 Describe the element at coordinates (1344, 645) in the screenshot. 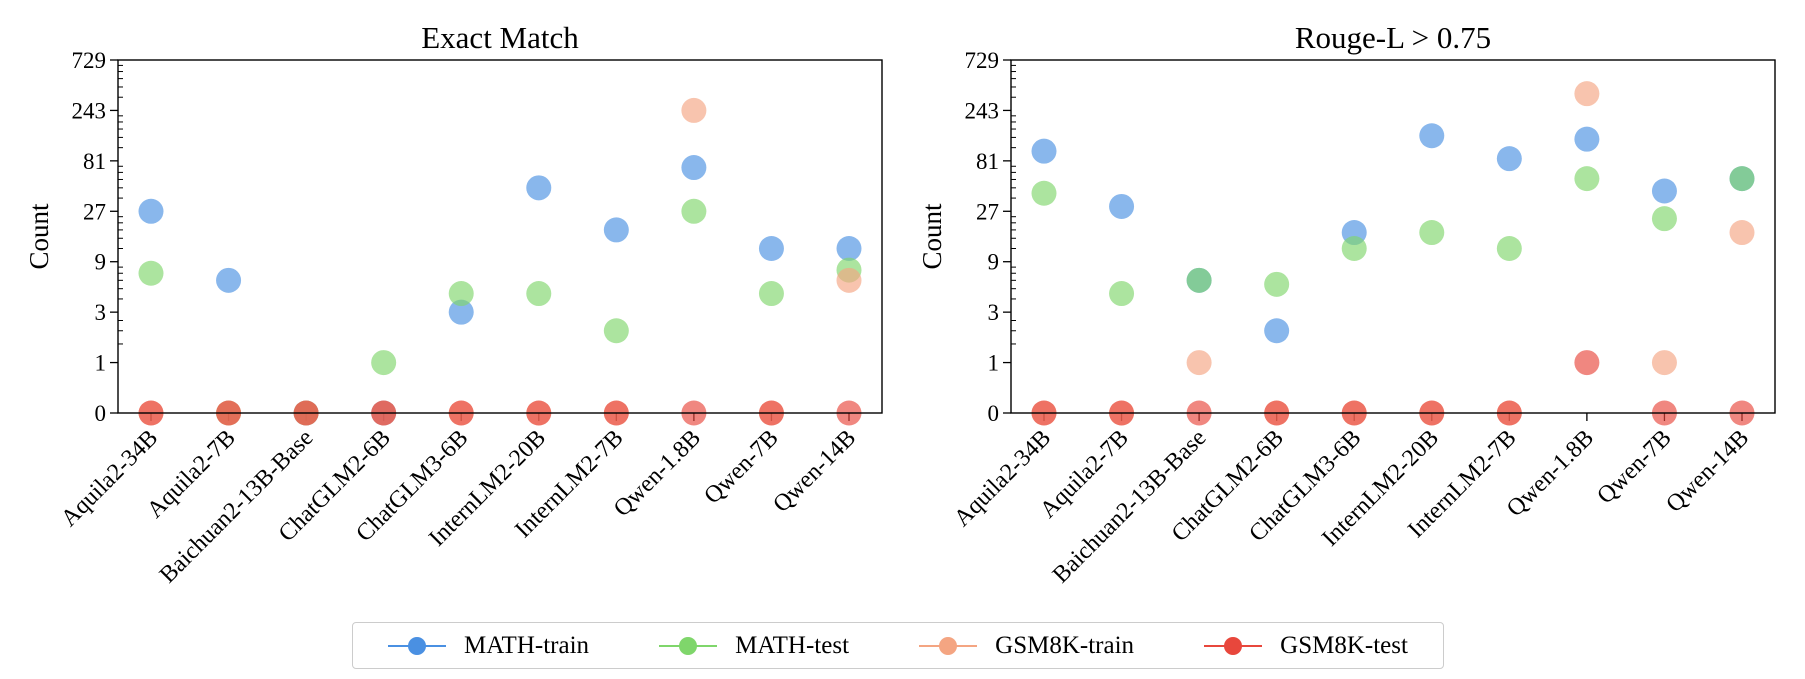

I see `legend-label-gsm8k-test: GSM8K-test` at that location.